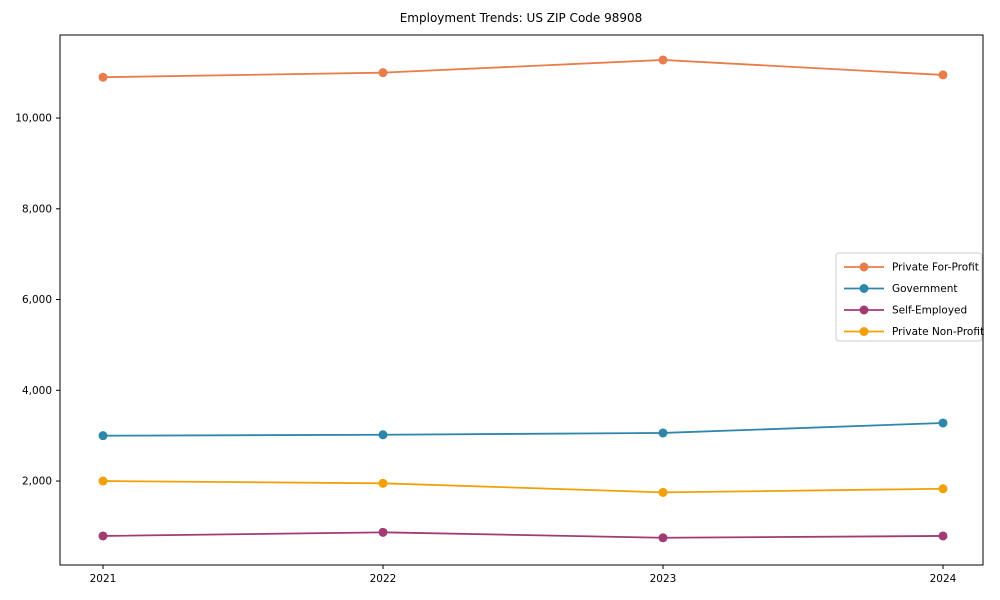 The height and width of the screenshot is (600, 1000). I want to click on legend-label: Government, so click(924, 289).